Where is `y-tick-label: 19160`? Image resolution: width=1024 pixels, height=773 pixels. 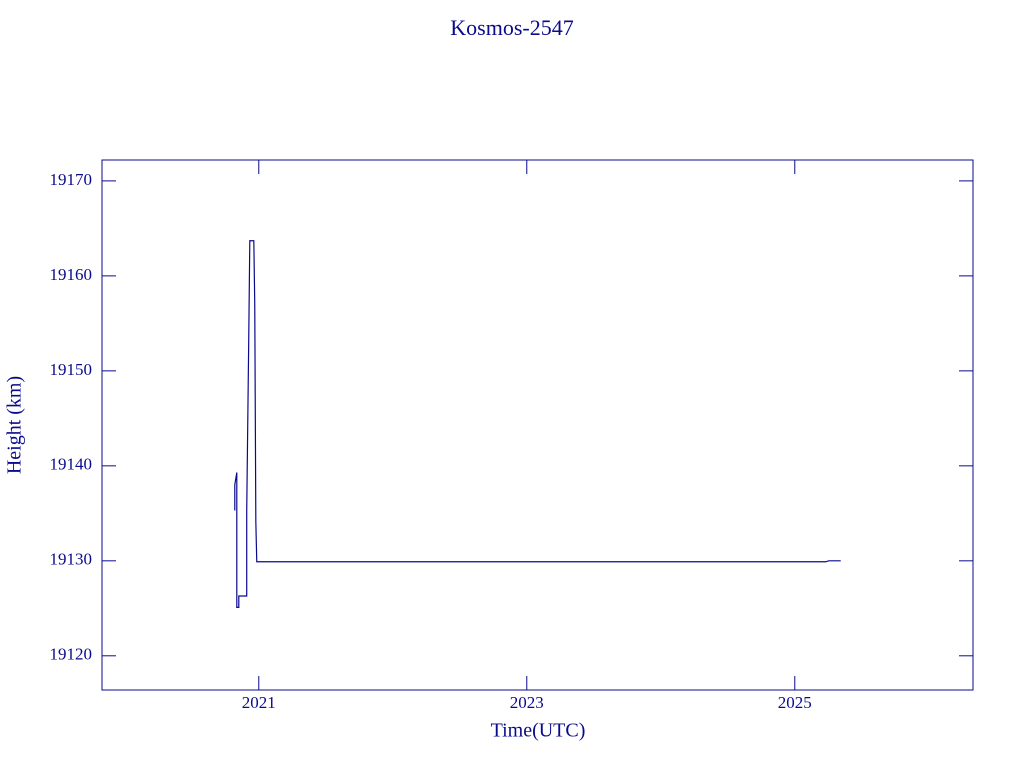 y-tick-label: 19160 is located at coordinates (71, 274).